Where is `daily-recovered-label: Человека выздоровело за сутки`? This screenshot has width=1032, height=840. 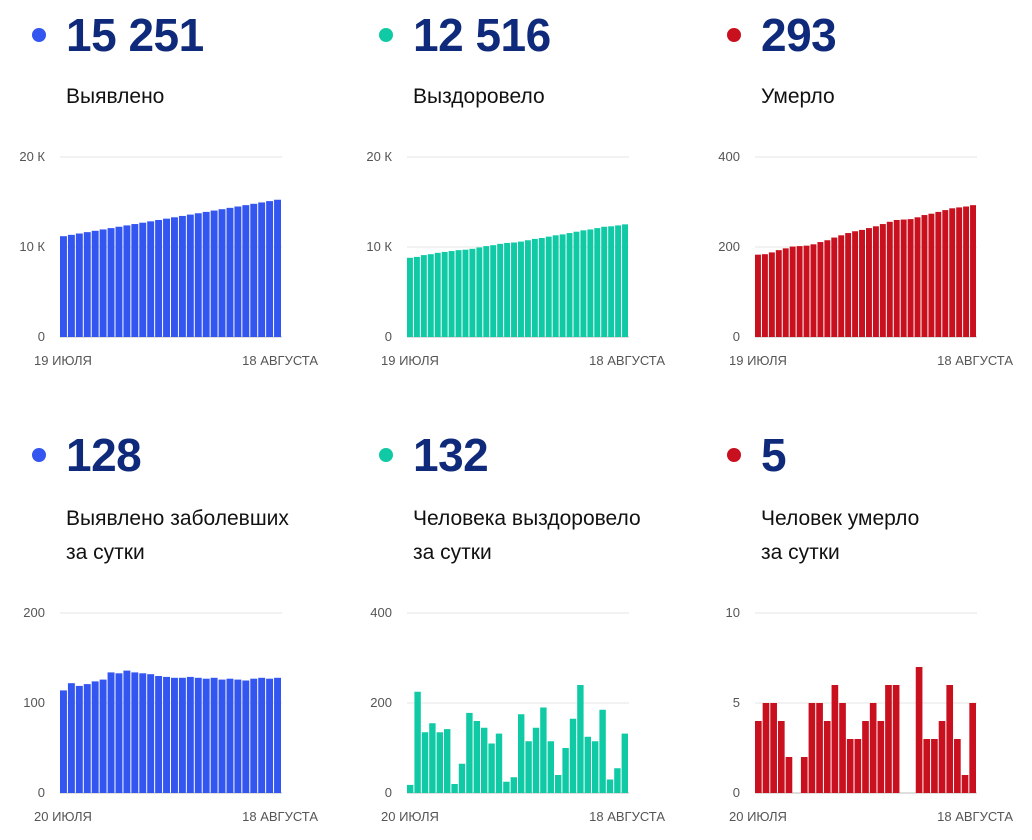
daily-recovered-label: Человека выздоровело за сутки is located at coordinates (527, 536).